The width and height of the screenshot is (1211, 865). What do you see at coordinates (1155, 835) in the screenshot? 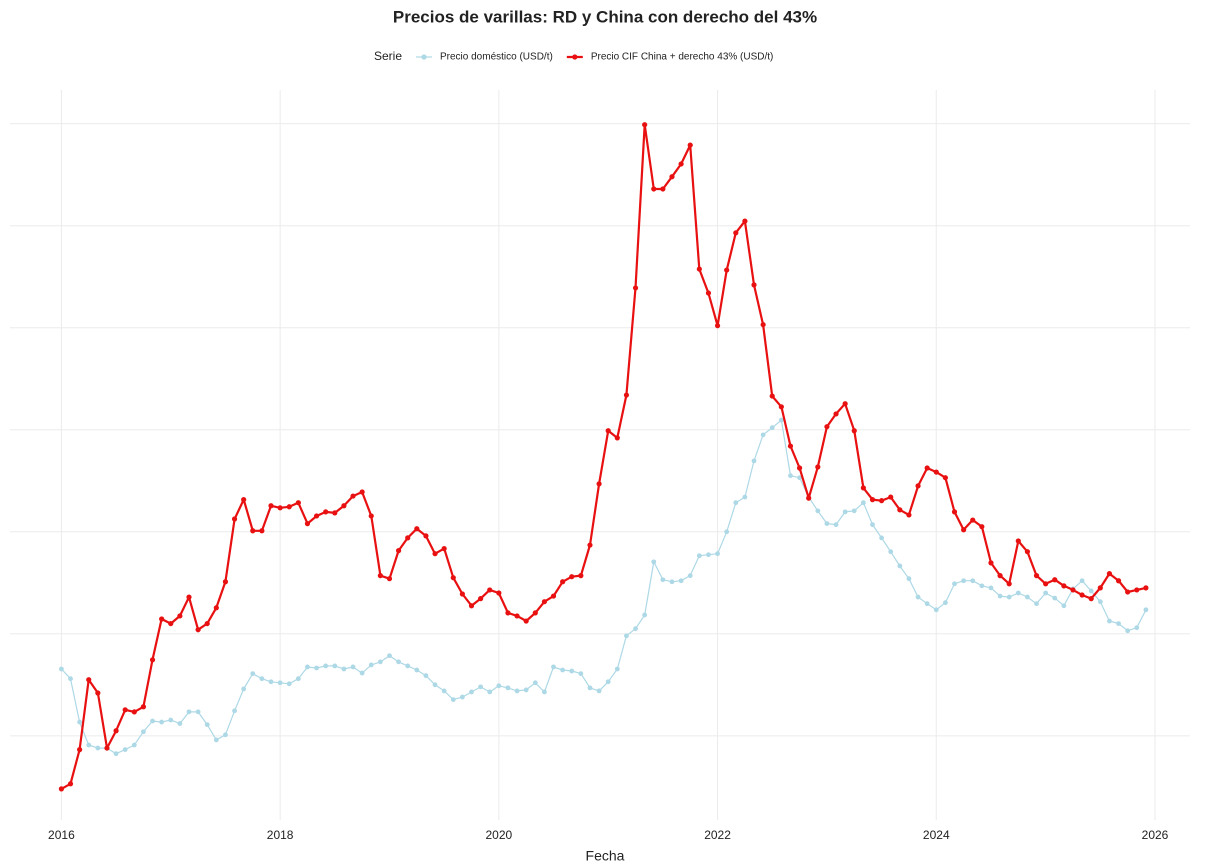
I see `x-tick-label: 2026` at bounding box center [1155, 835].